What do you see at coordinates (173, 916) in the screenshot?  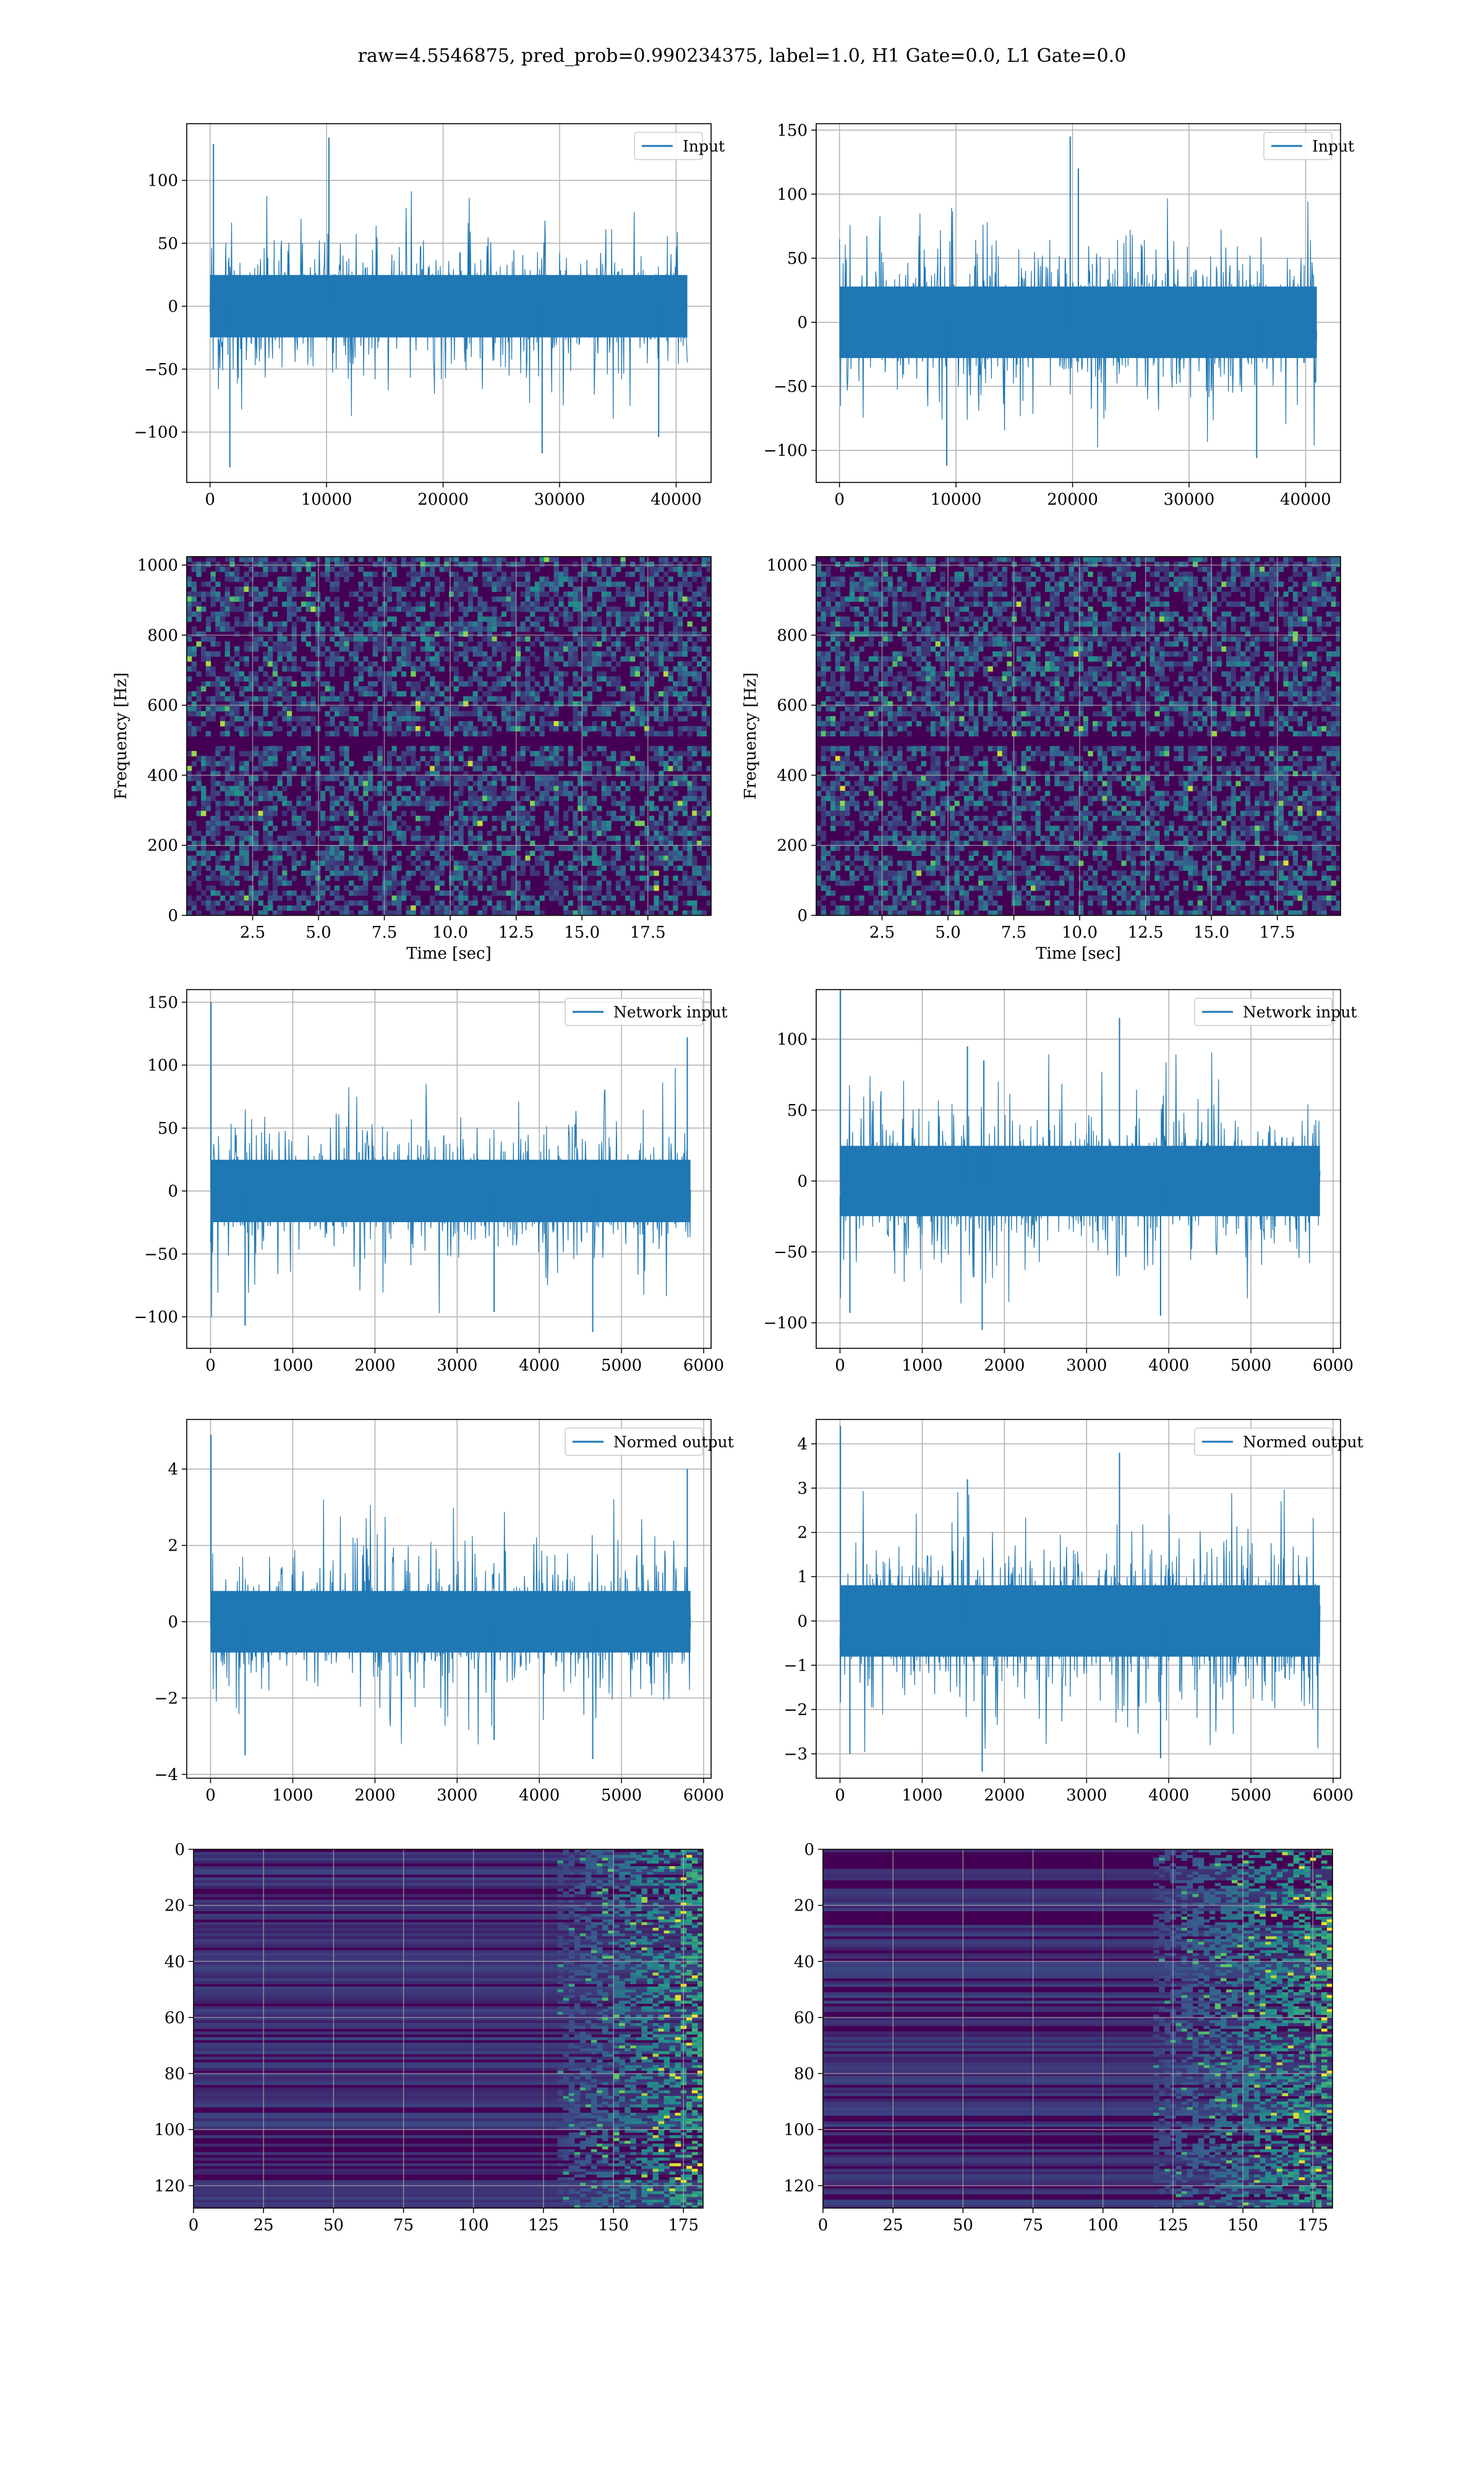 I see `y-tick-label: 0` at bounding box center [173, 916].